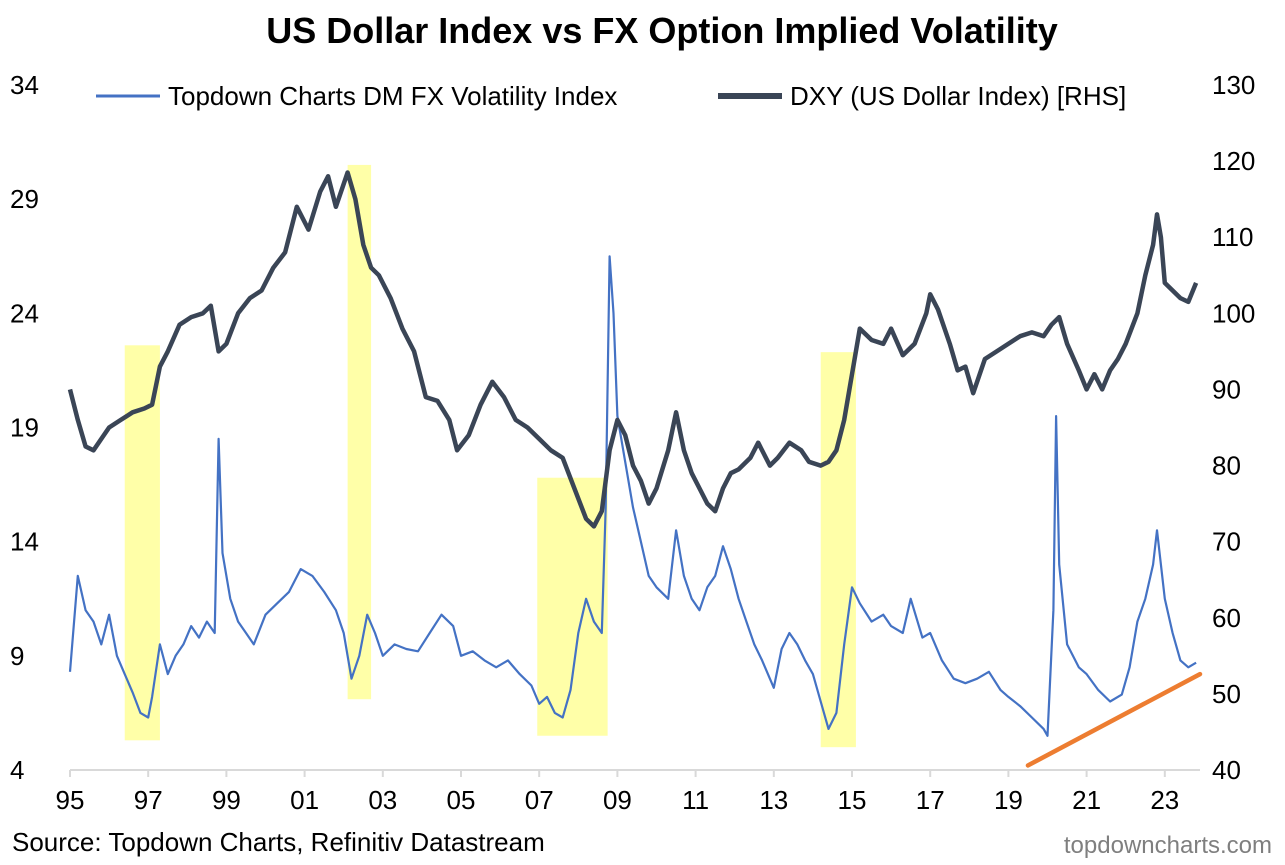 The width and height of the screenshot is (1285, 865). I want to click on right-tick-label: 100, so click(1233, 313).